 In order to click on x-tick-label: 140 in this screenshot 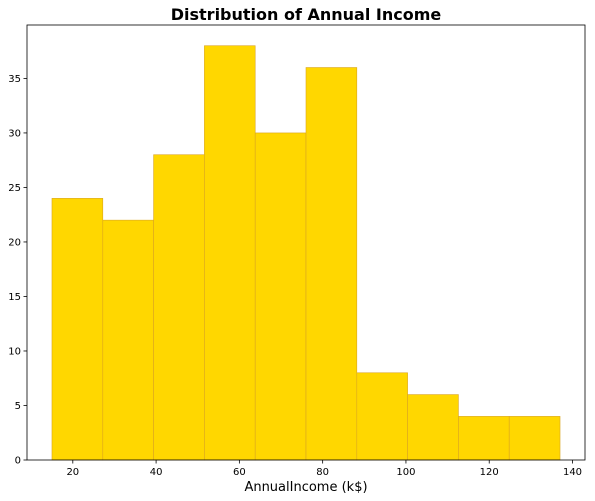, I will do `click(572, 472)`.